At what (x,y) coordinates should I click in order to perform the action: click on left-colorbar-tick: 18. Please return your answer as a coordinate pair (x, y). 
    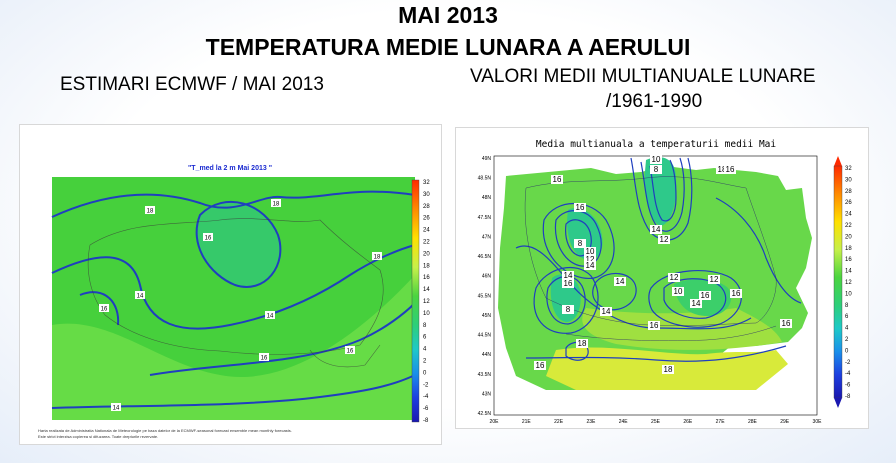
    Looking at the image, I should click on (426, 266).